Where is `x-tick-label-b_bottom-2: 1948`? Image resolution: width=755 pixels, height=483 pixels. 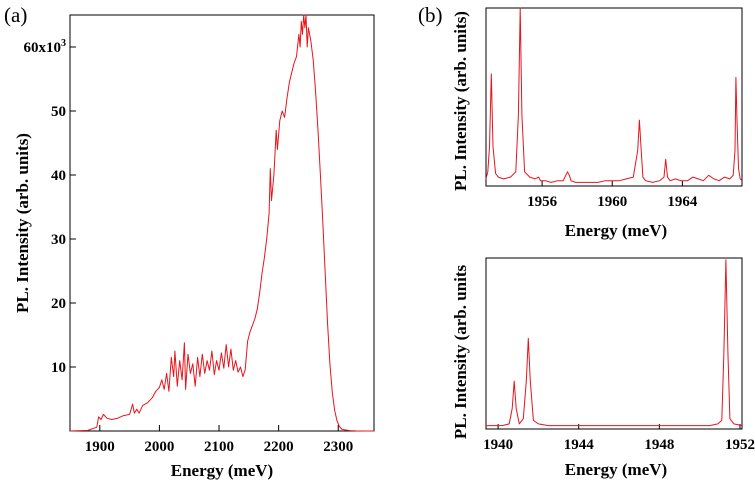 x-tick-label-b_bottom-2: 1948 is located at coordinates (659, 445).